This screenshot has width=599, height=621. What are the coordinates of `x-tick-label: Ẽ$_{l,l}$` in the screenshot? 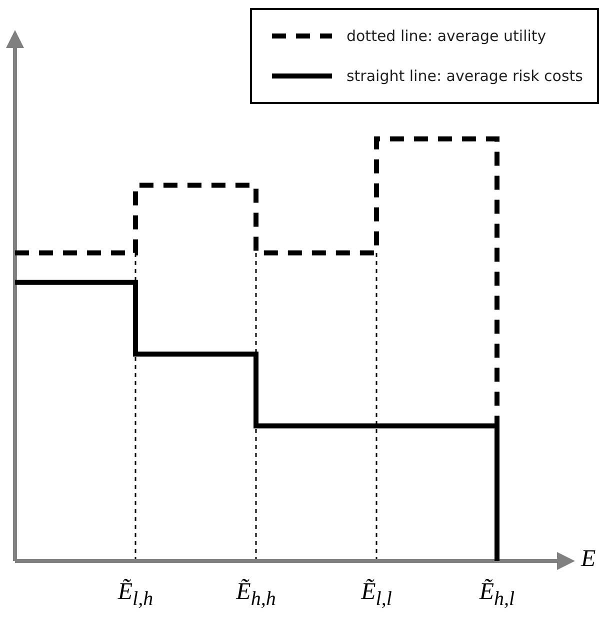 It's located at (376, 594).